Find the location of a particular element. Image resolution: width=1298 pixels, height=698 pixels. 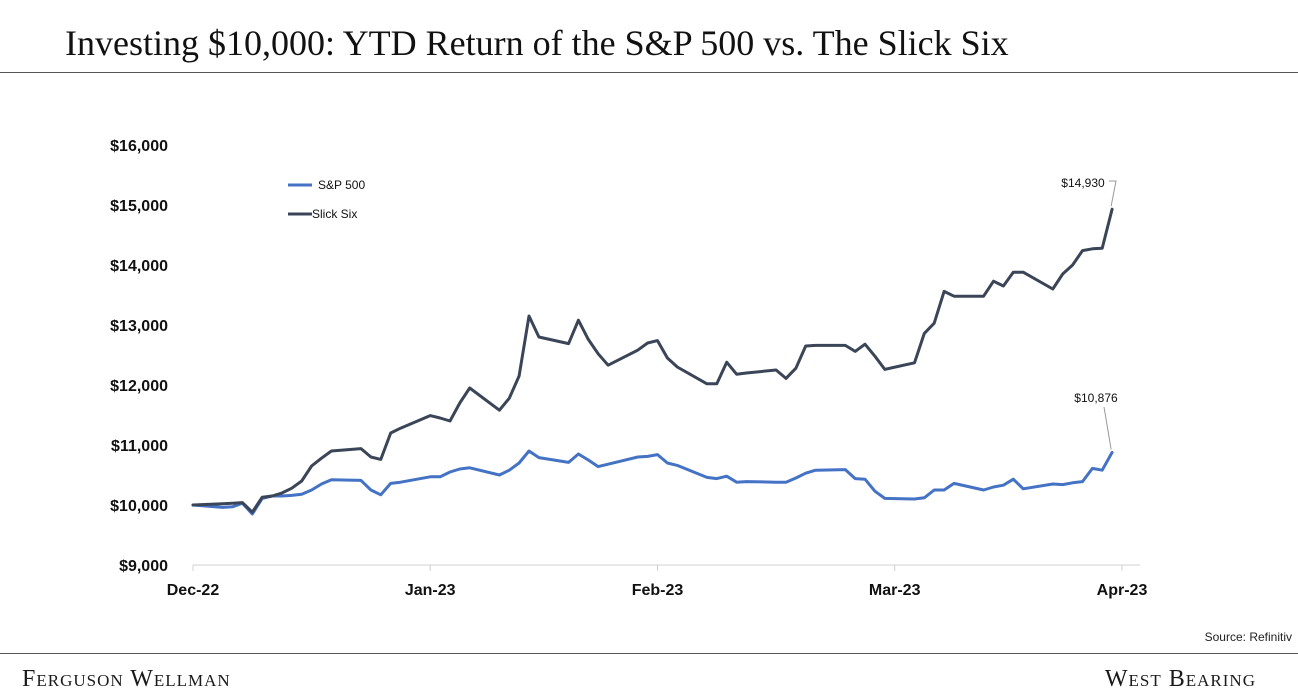

x-tick-label: Apr-23 is located at coordinates (1122, 590).